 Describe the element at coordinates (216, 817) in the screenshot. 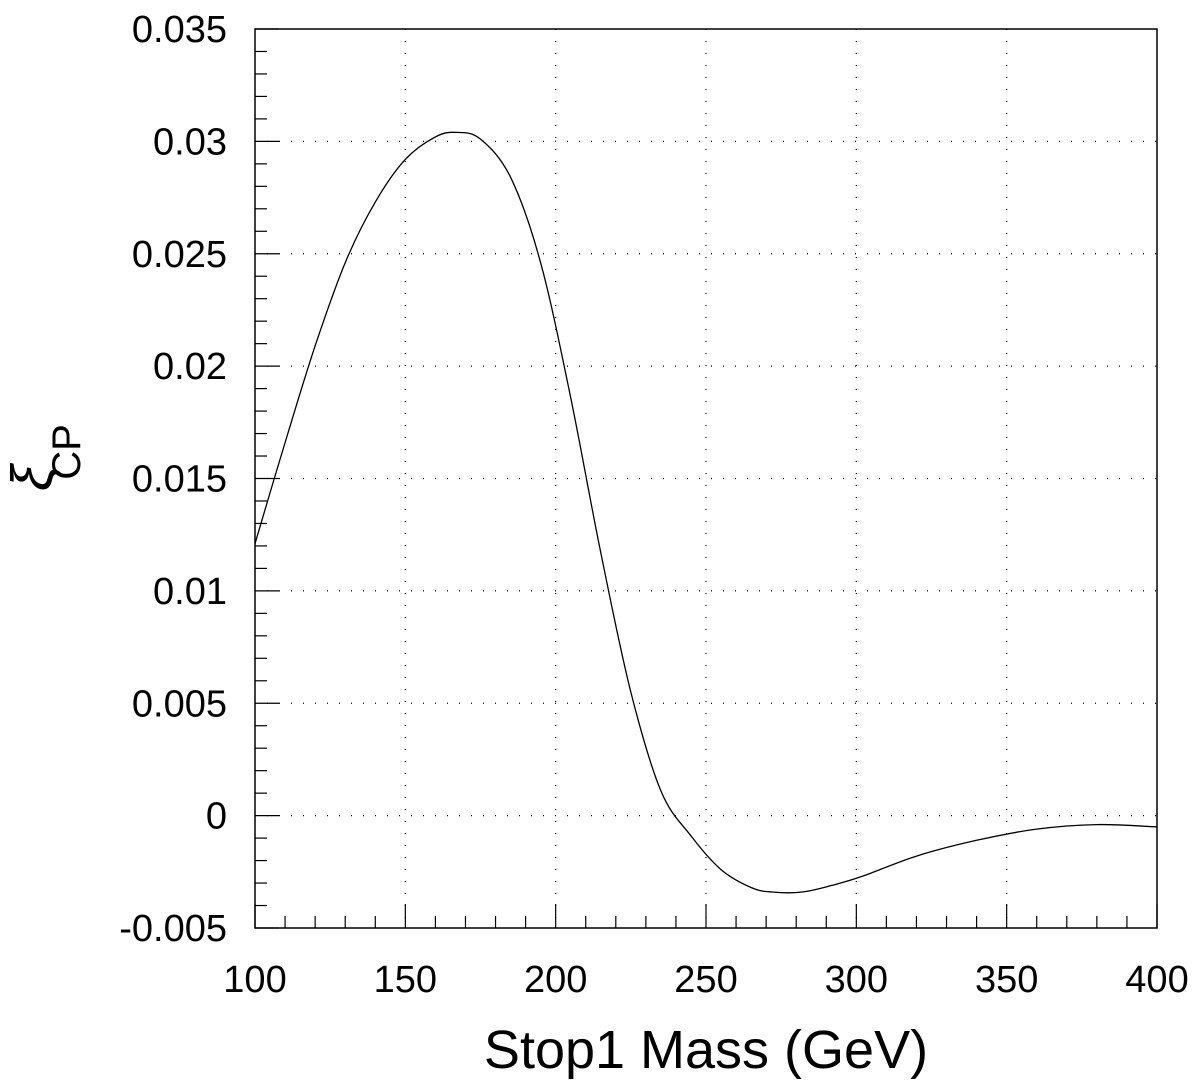

I see `y-tick-label: 0` at that location.